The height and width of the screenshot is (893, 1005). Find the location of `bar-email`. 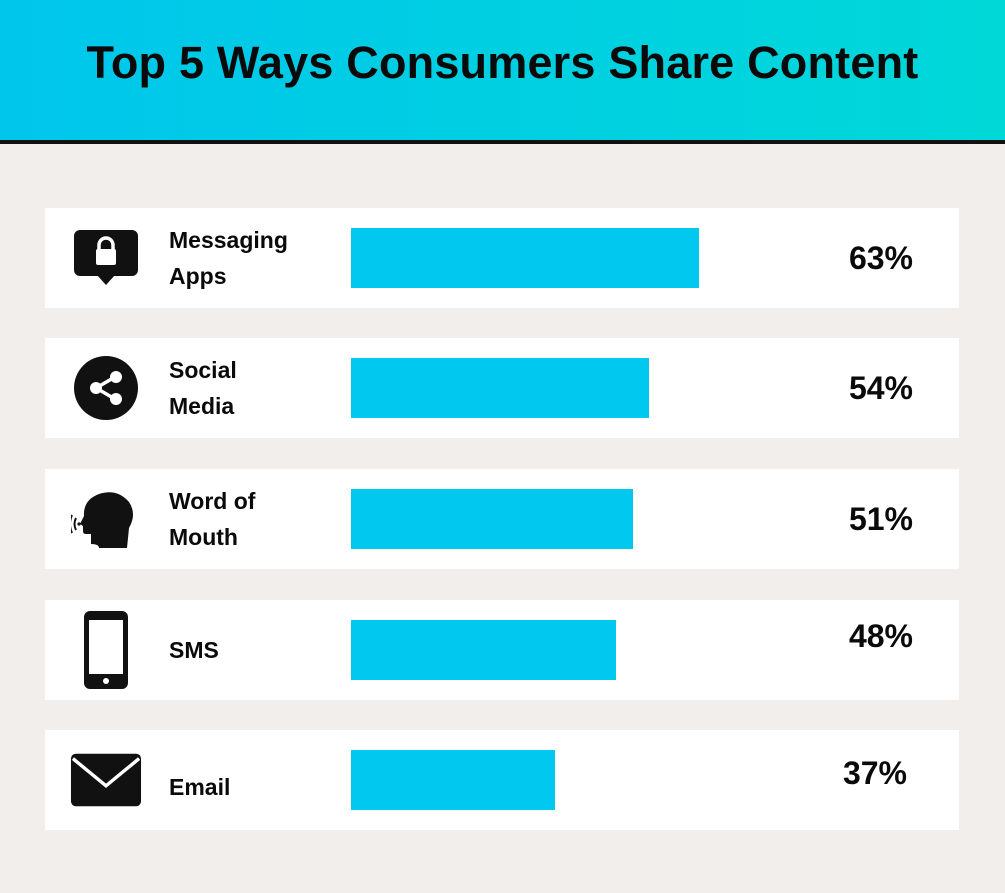

bar-email is located at coordinates (453, 780).